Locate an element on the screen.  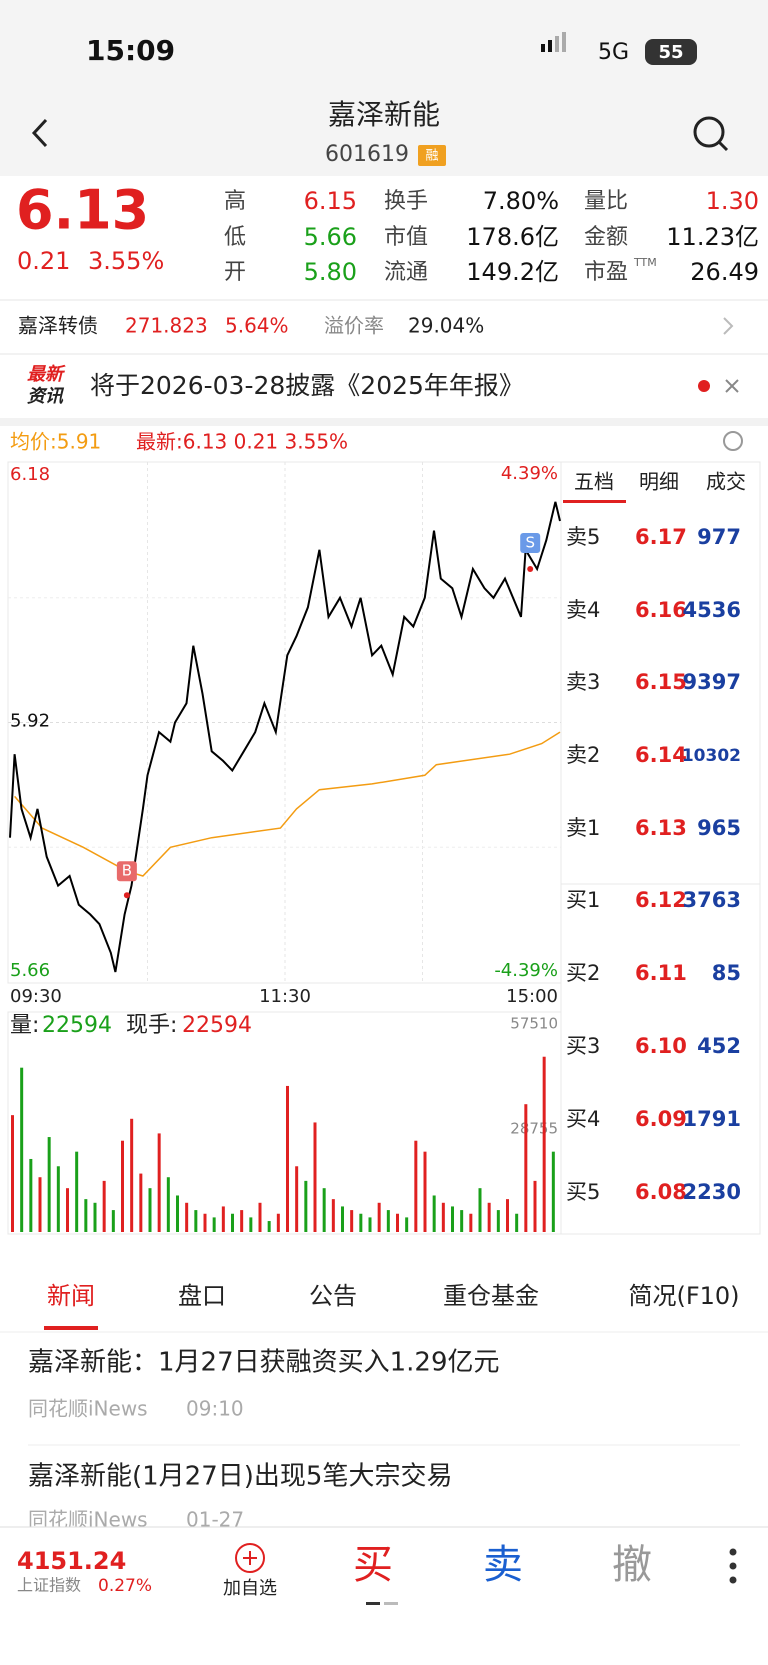
stat-value: 1.30 is located at coordinates (732, 201).